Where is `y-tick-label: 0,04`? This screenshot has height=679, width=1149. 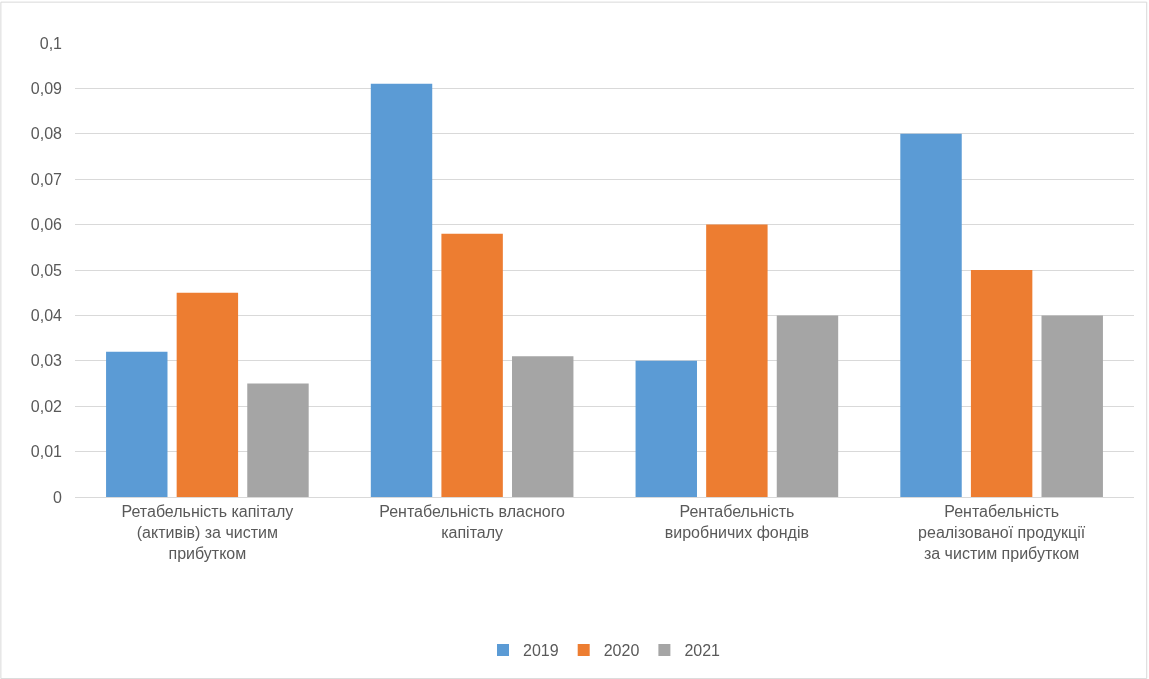
y-tick-label: 0,04 is located at coordinates (46, 315).